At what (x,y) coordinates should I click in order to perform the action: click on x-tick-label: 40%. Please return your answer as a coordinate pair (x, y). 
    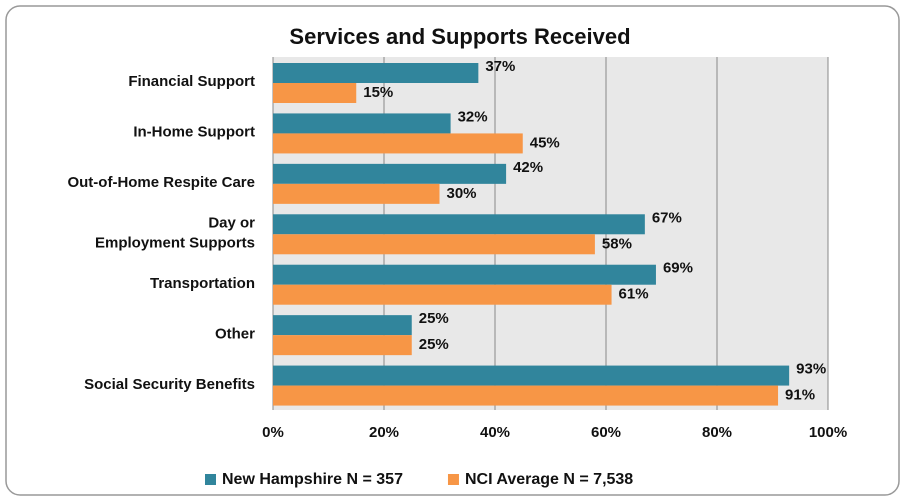
    Looking at the image, I should click on (495, 432).